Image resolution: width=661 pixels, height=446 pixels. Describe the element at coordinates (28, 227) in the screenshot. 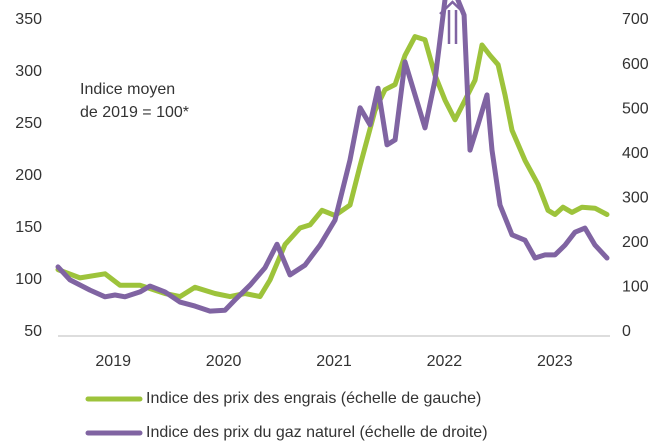

I see `y-tick-label: 150` at that location.